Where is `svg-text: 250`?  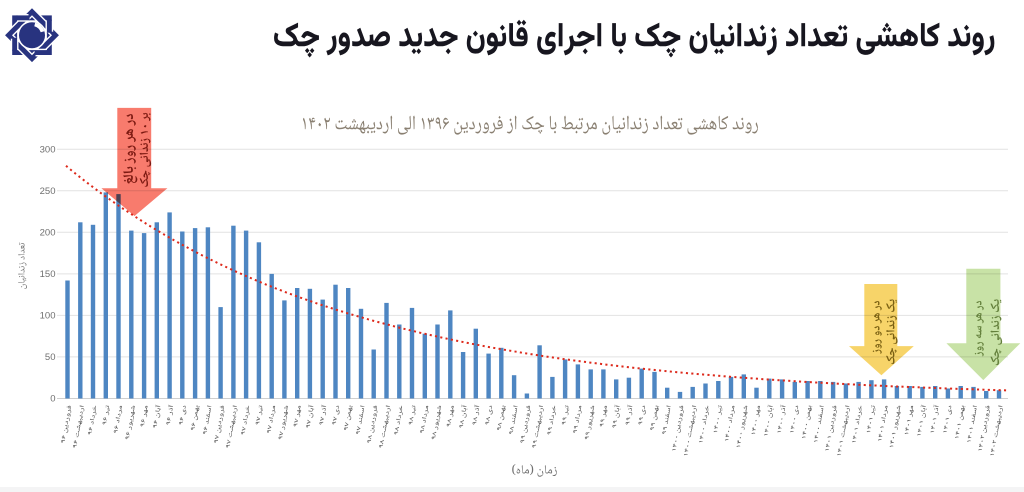 svg-text: 250 is located at coordinates (48, 191).